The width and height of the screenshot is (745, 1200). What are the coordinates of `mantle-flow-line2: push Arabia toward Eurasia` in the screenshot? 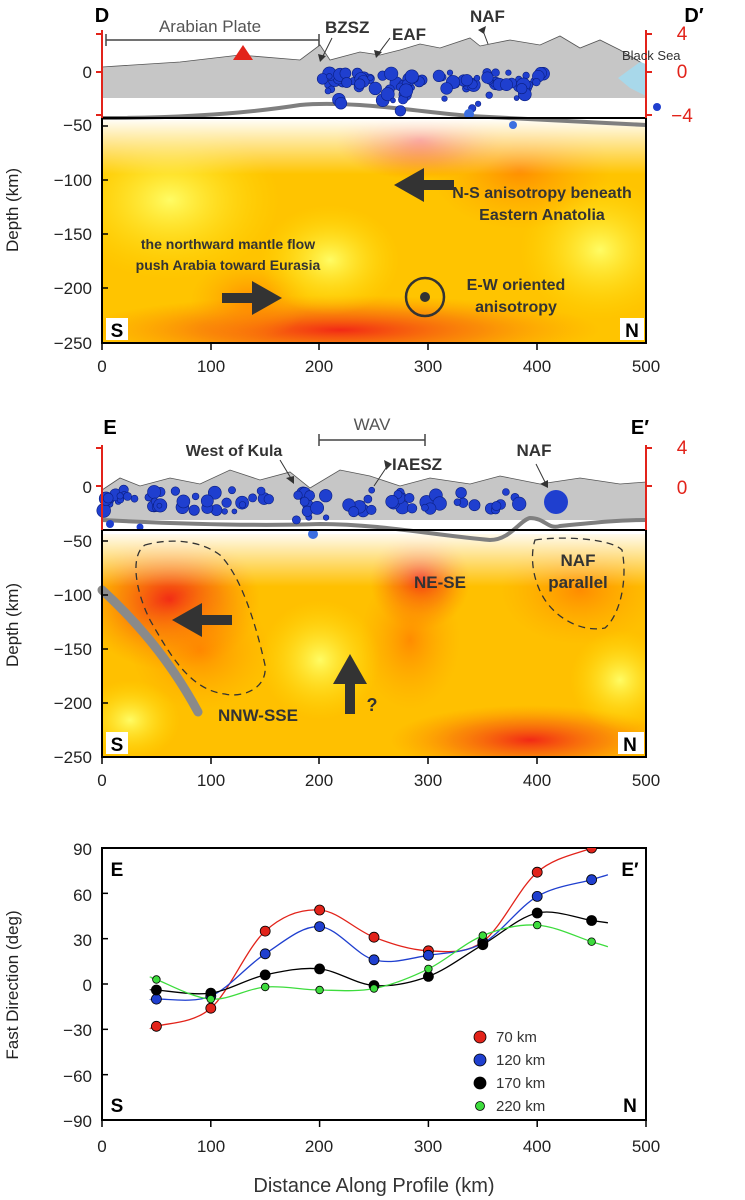 It's located at (228, 265).